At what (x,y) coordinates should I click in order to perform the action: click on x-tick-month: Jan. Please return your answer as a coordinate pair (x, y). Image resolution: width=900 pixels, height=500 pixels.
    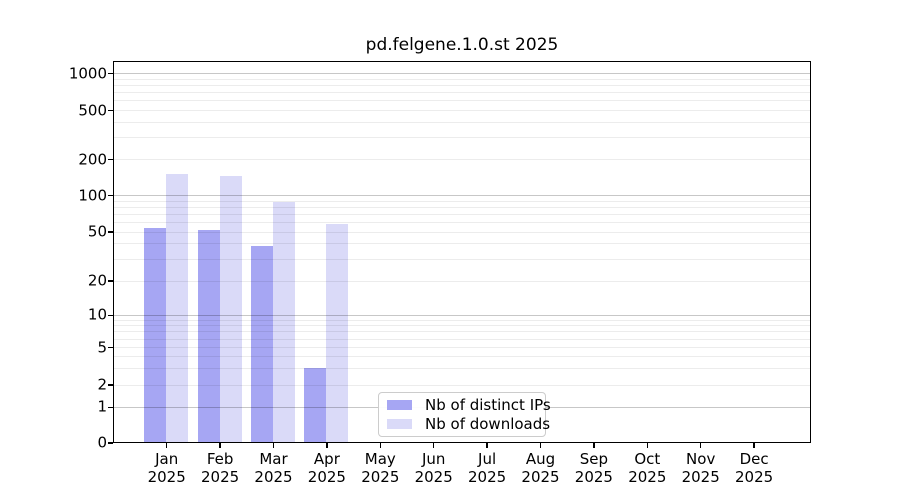
    Looking at the image, I should click on (167, 459).